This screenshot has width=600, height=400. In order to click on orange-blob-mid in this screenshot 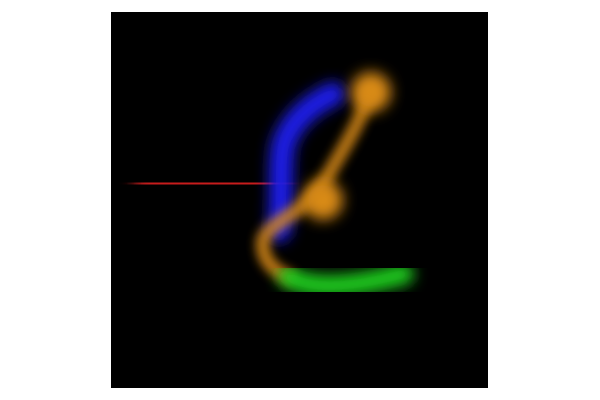, I will do `click(323, 200)`.